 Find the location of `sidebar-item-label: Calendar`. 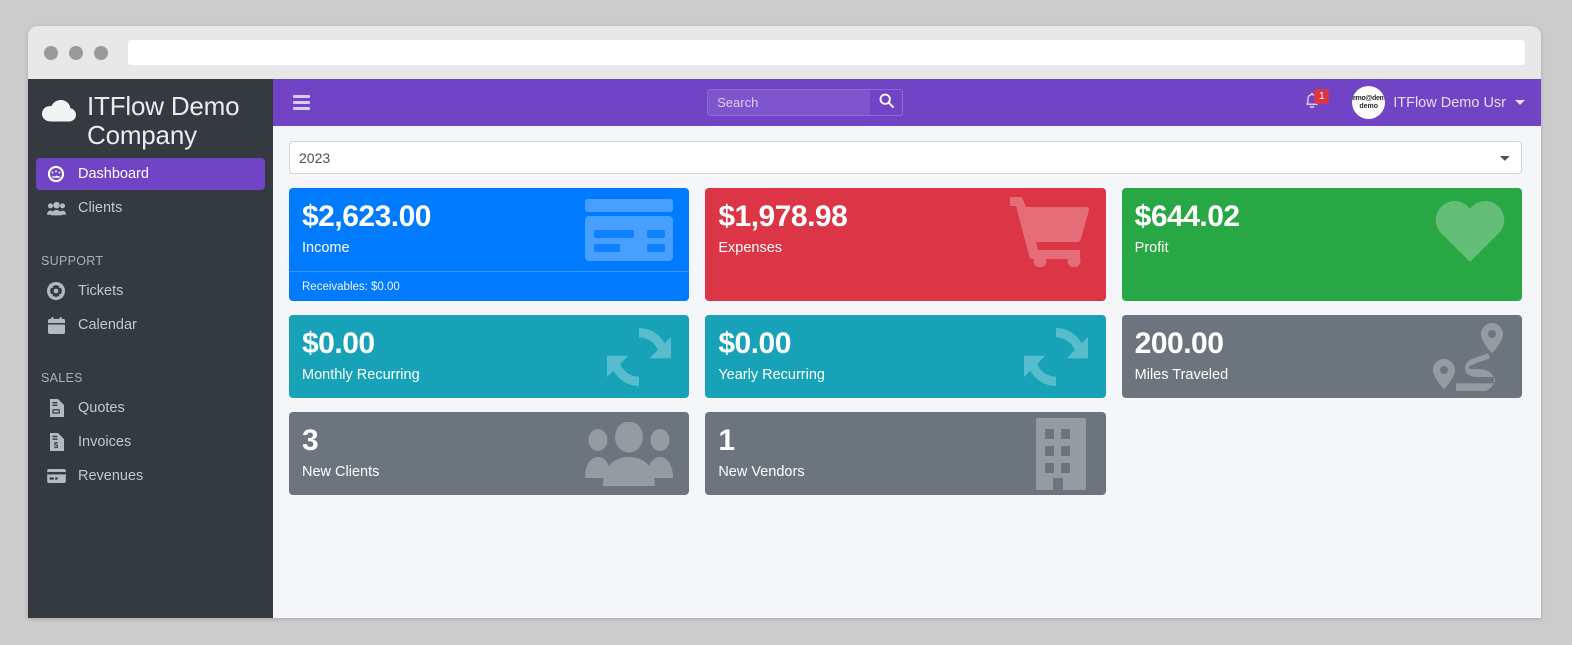

sidebar-item-label: Calendar is located at coordinates (107, 325).